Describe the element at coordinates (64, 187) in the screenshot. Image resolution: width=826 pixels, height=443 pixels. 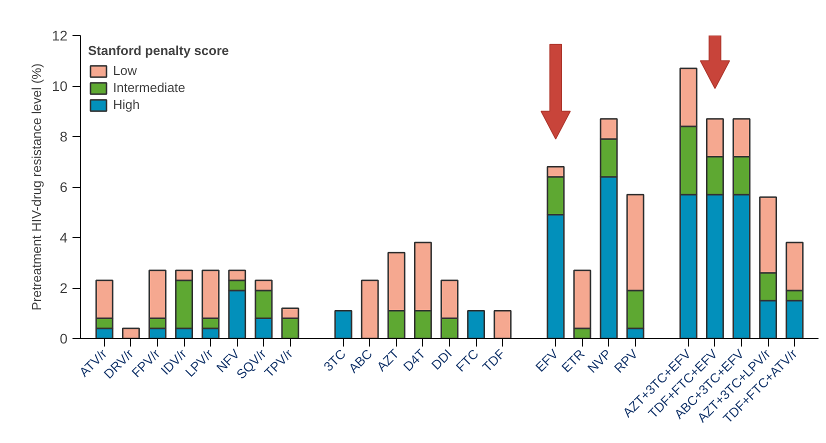
I see `y-tick-label: 6` at that location.